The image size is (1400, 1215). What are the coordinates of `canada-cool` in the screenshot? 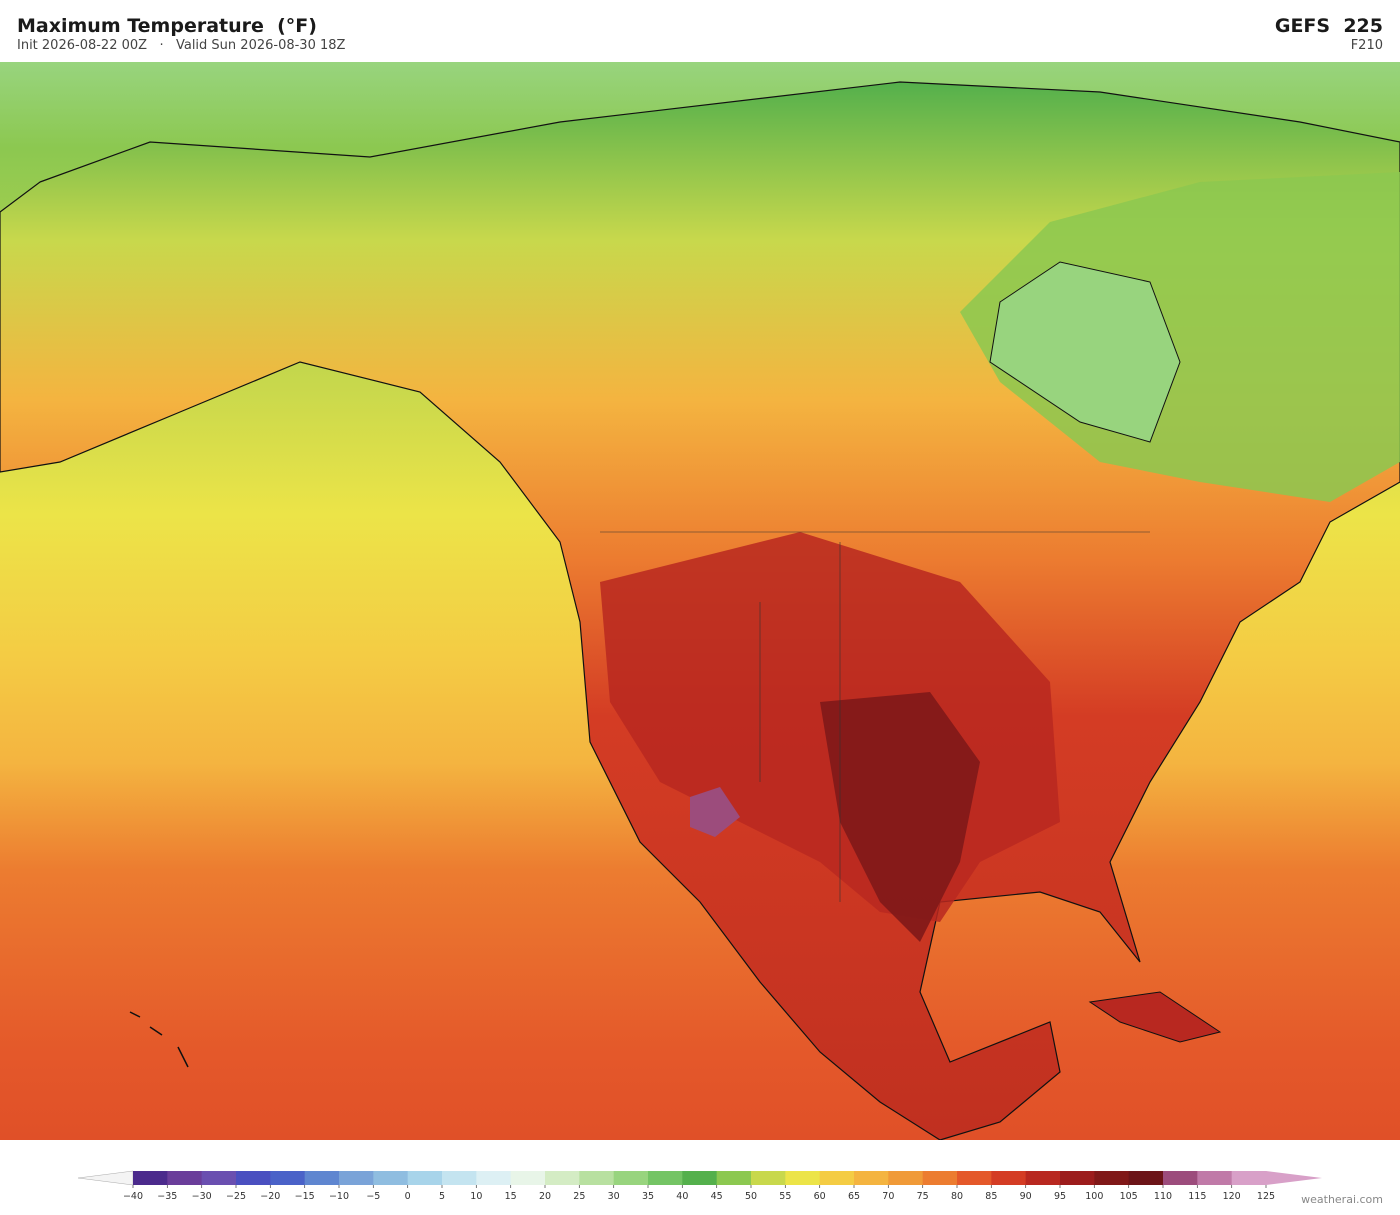 It's located at (1180, 337).